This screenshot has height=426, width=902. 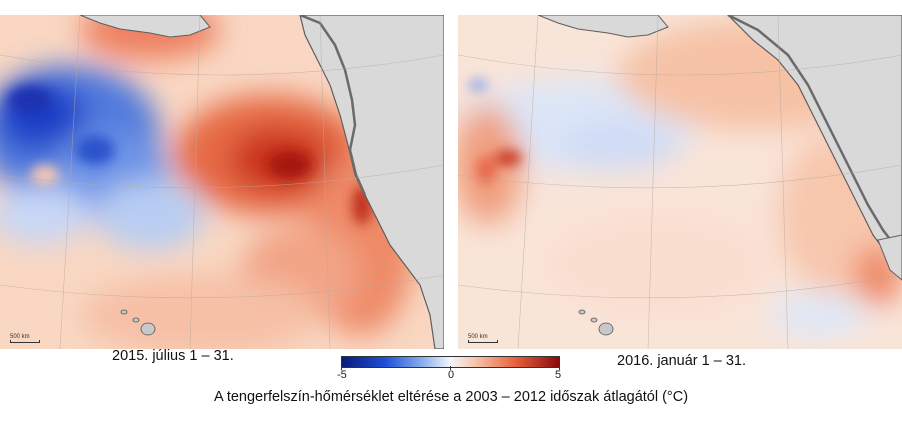 I want to click on legend-min-label: -5, so click(x=342, y=375).